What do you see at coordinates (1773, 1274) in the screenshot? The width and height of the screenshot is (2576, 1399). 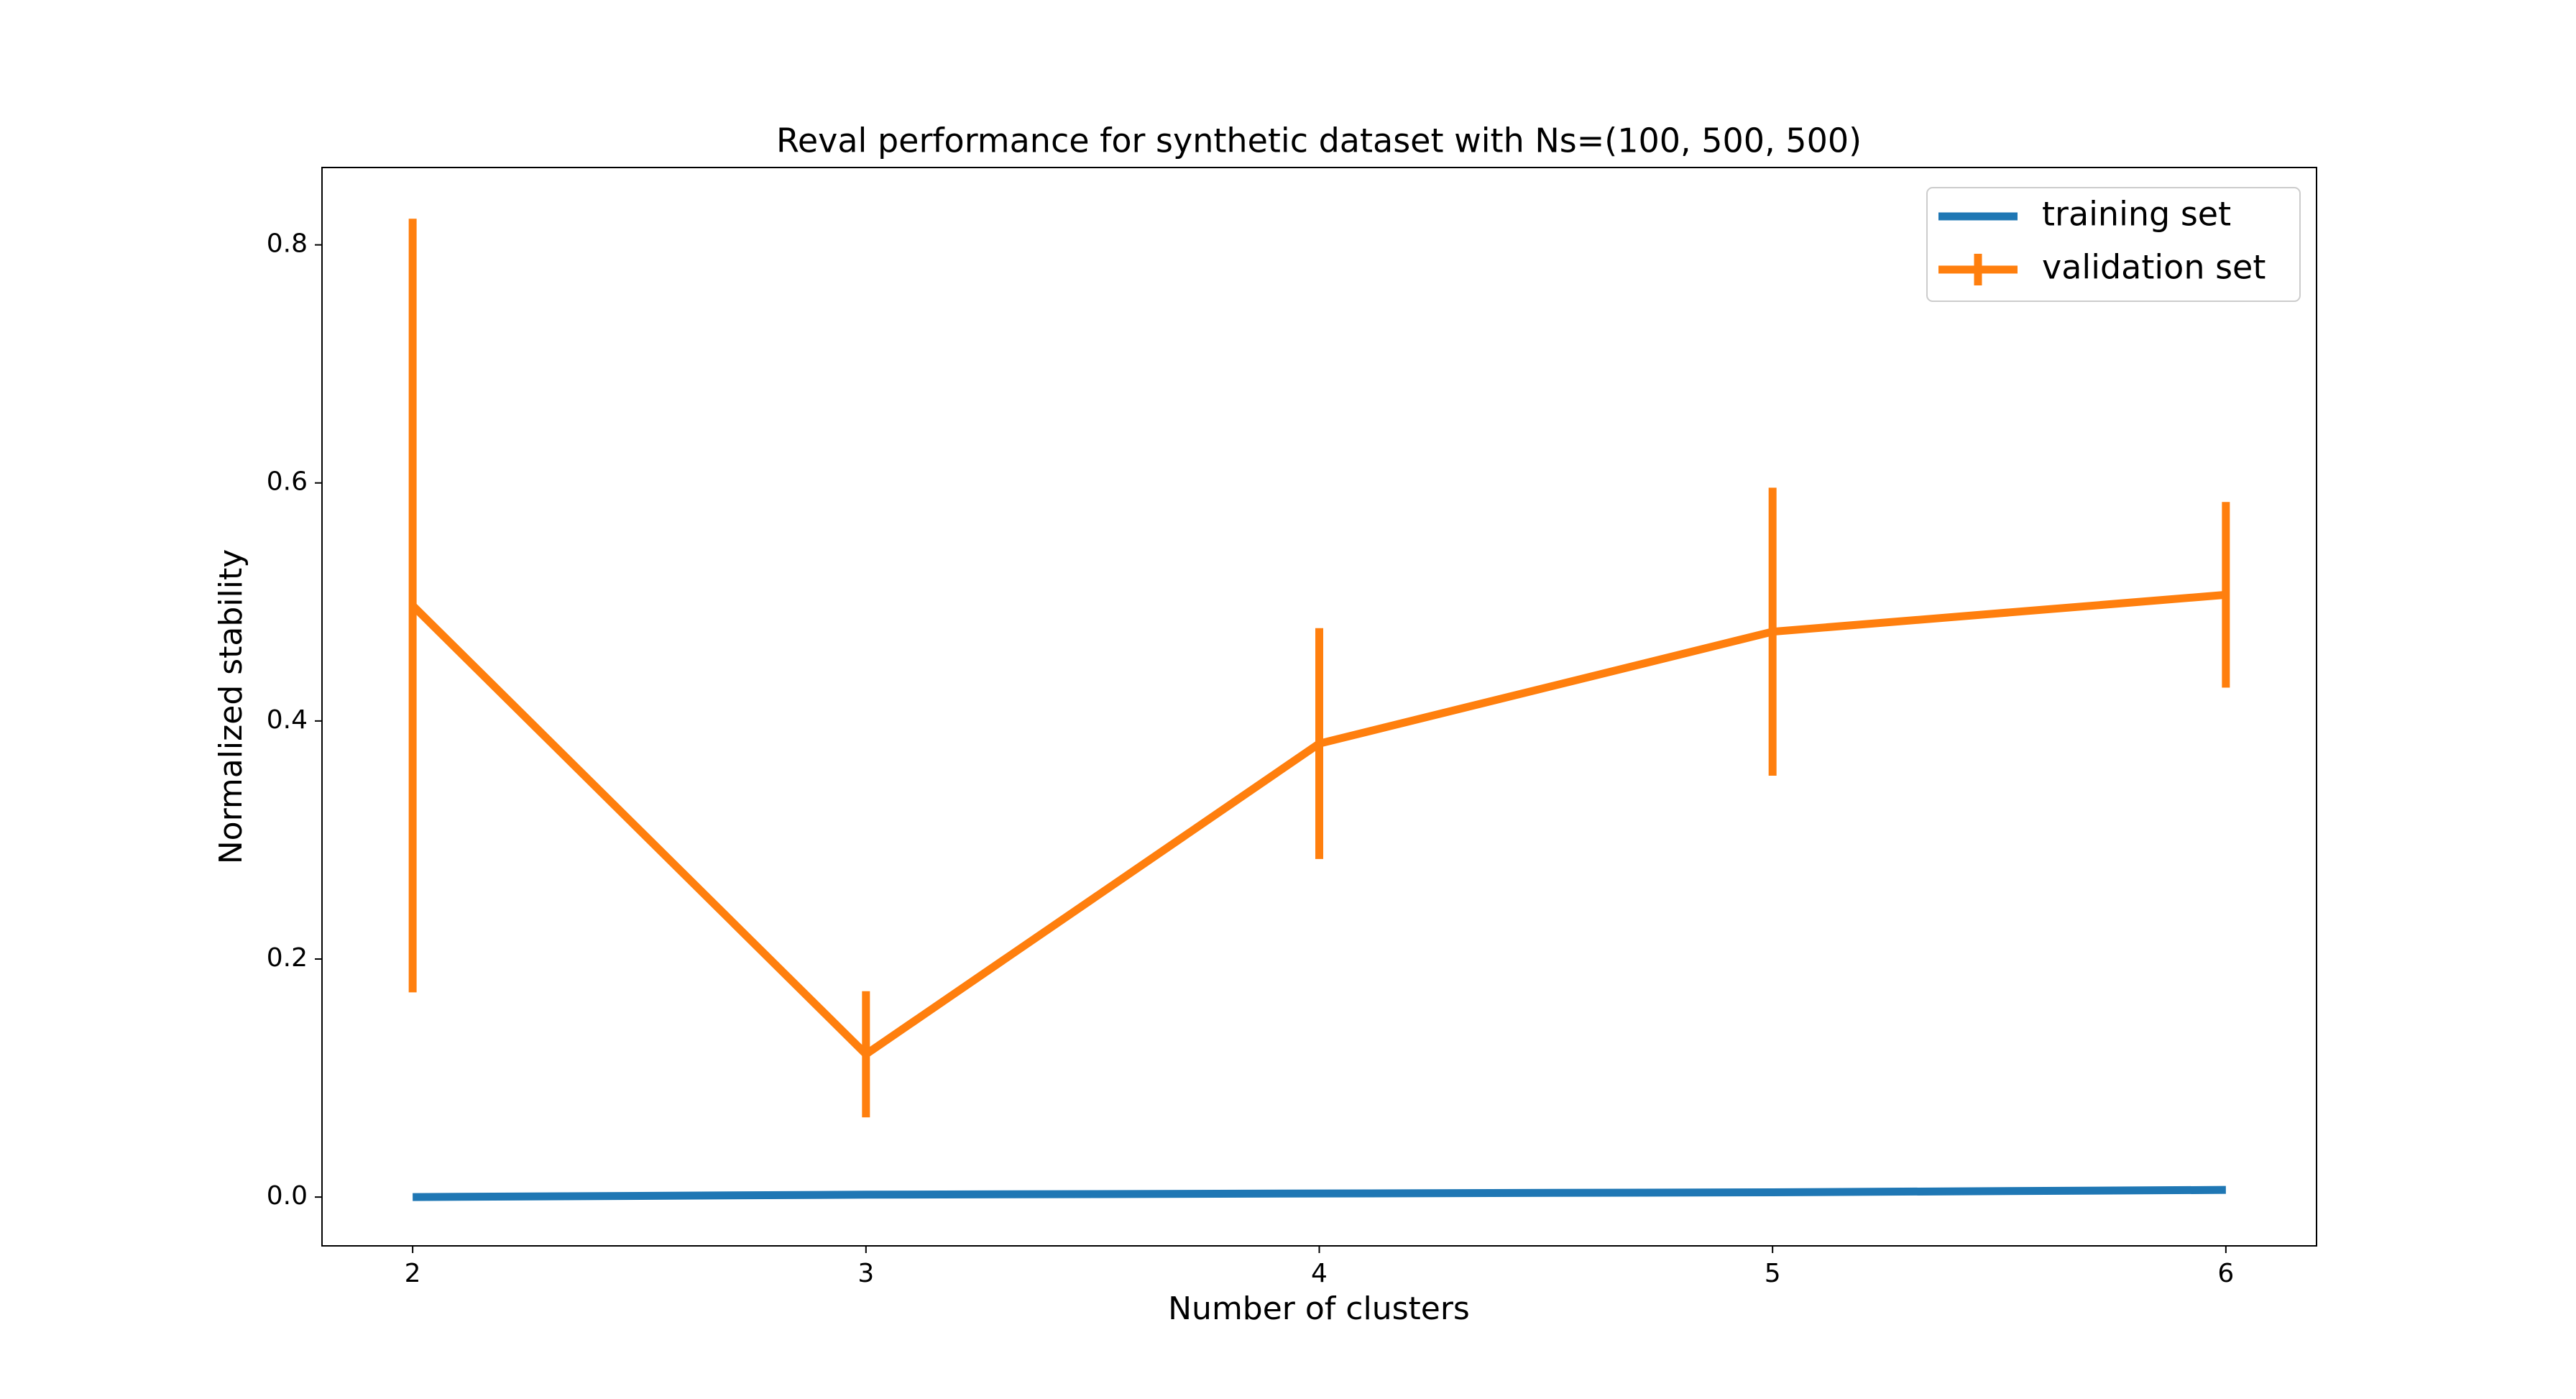 I see `x-tick-label: 5` at bounding box center [1773, 1274].